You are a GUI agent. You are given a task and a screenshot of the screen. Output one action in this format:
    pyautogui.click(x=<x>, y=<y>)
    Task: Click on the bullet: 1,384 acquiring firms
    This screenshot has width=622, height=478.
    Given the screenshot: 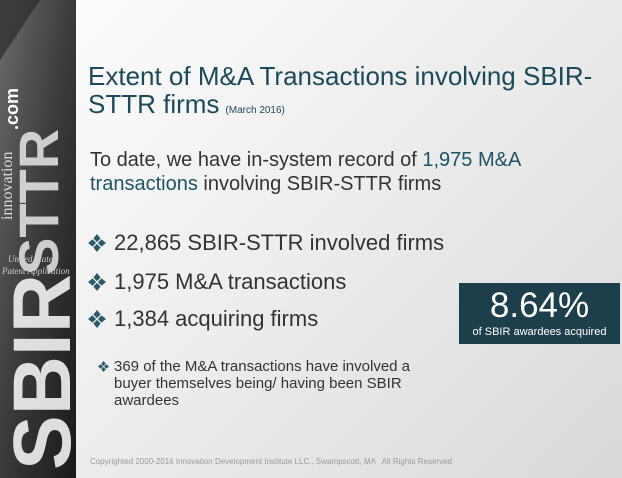 What is the action you would take?
    pyautogui.click(x=203, y=319)
    